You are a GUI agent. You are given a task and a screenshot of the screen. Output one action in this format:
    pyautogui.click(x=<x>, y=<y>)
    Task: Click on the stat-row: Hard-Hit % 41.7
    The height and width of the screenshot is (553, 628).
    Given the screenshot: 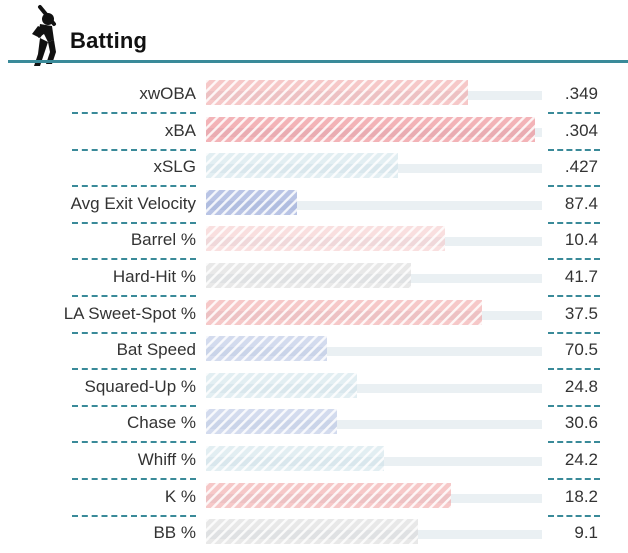 What is the action you would take?
    pyautogui.click(x=314, y=279)
    